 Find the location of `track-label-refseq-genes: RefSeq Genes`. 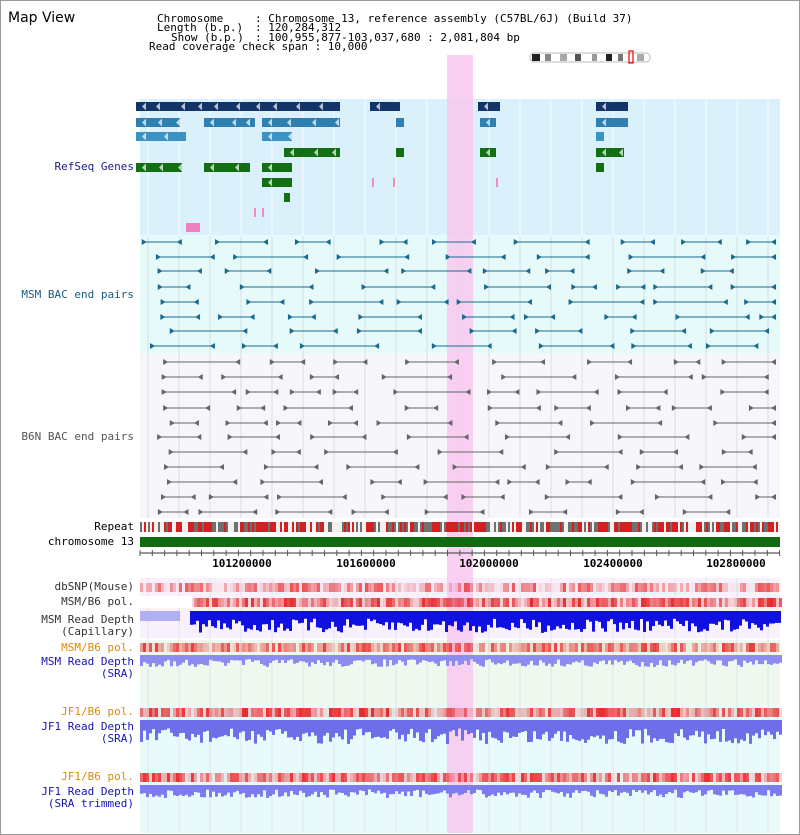

track-label-refseq-genes: RefSeq Genes is located at coordinates (94, 166).